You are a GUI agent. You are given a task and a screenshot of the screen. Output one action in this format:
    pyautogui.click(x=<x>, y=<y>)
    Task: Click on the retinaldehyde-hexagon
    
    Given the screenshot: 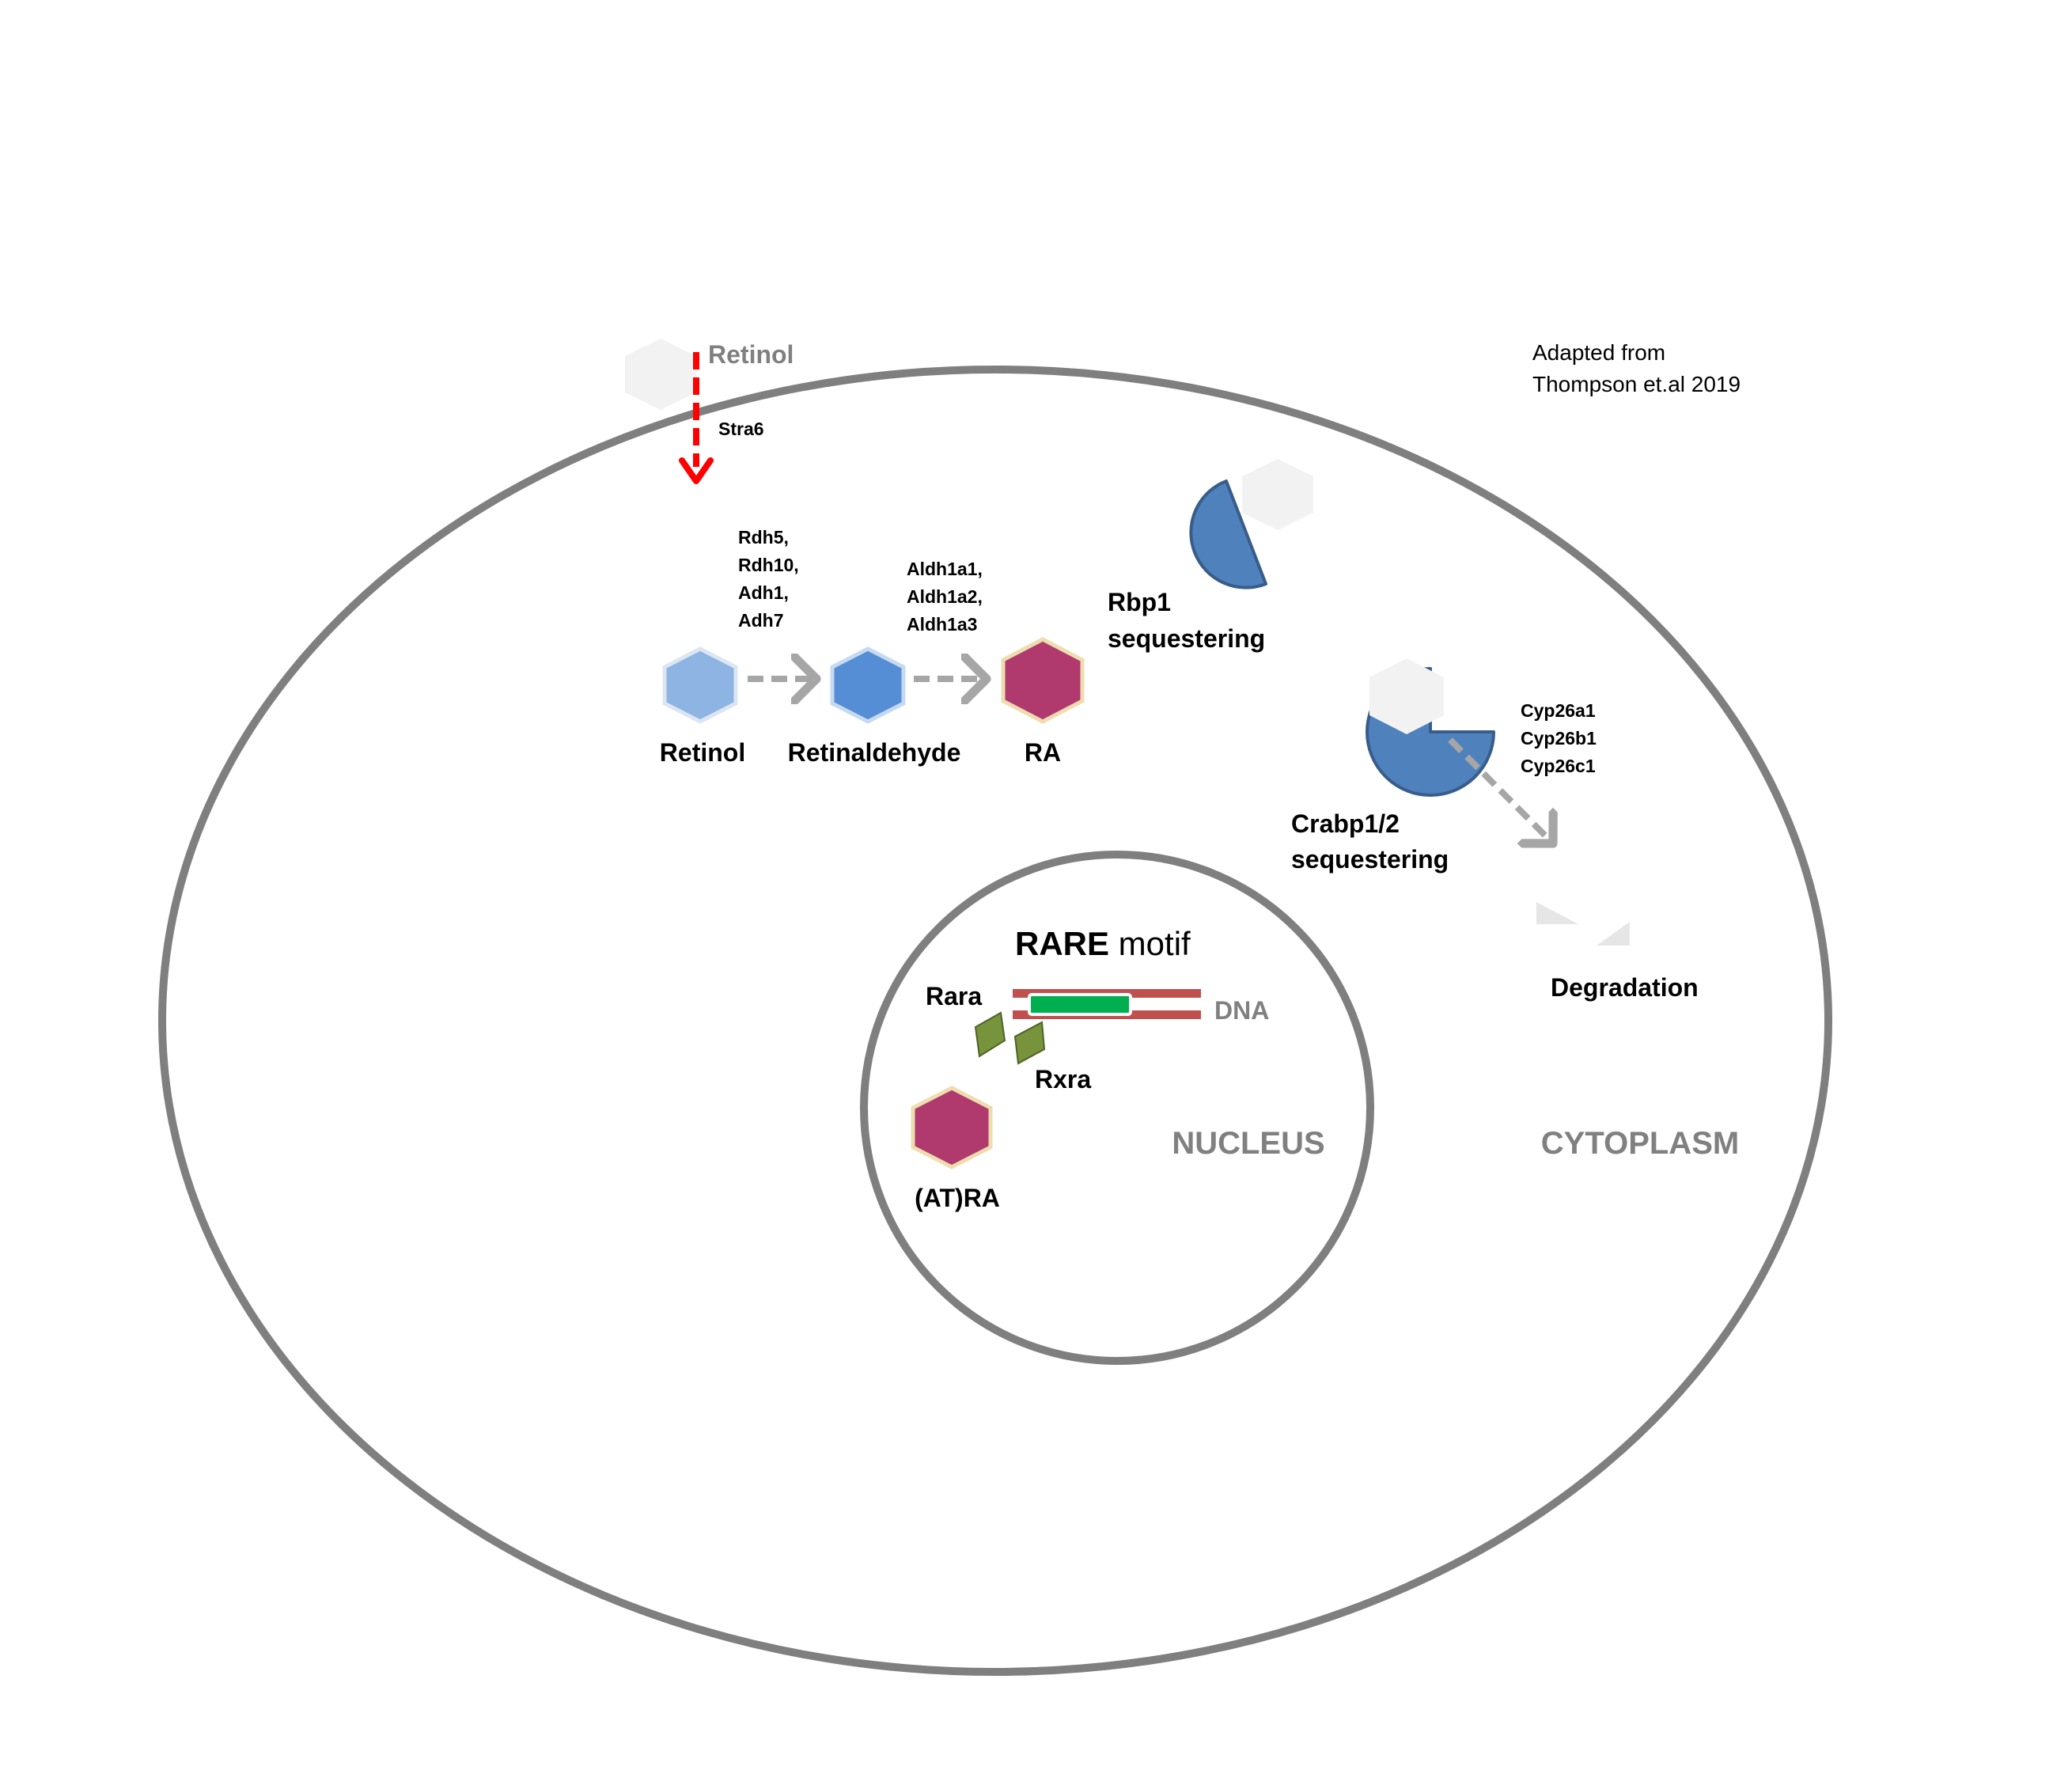 What is the action you would take?
    pyautogui.click(x=868, y=685)
    